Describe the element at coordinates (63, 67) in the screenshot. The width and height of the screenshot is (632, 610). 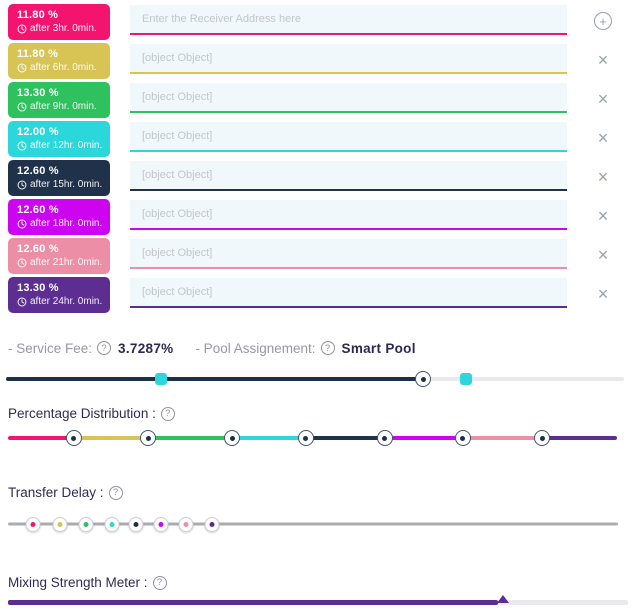
I see `badge-delay: after 6hr. 0min.` at that location.